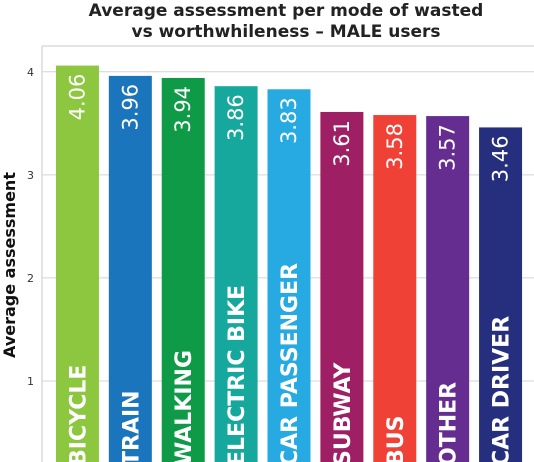  What do you see at coordinates (236, 117) in the screenshot?
I see `bar-value-label: 3.86` at bounding box center [236, 117].